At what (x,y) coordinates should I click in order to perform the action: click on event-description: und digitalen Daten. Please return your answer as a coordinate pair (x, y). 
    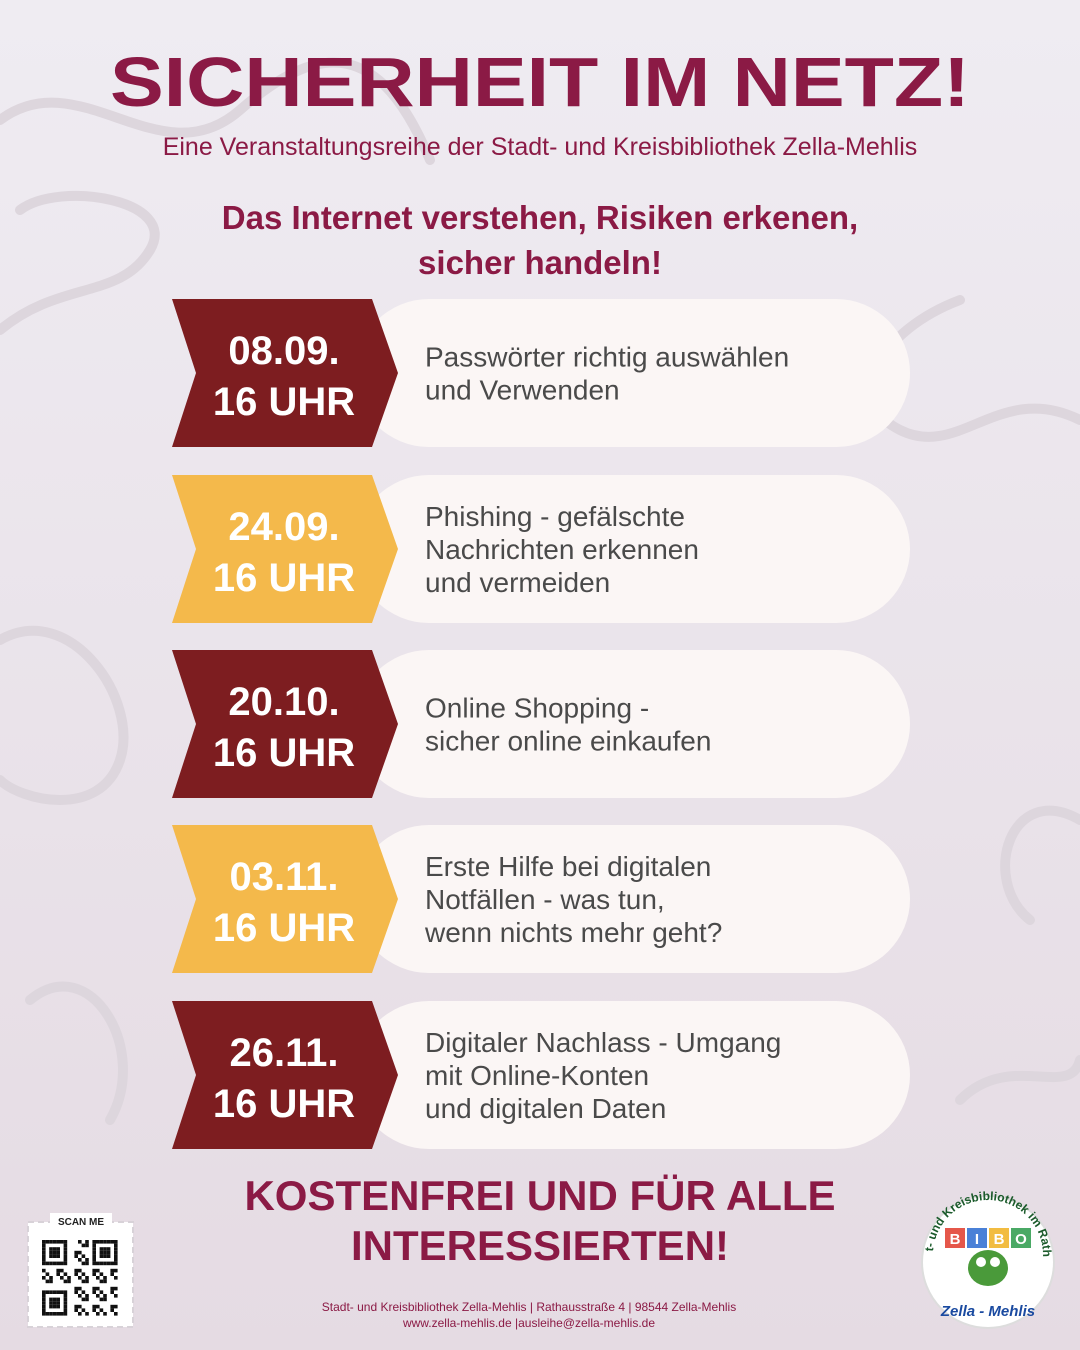
    Looking at the image, I should click on (545, 1108).